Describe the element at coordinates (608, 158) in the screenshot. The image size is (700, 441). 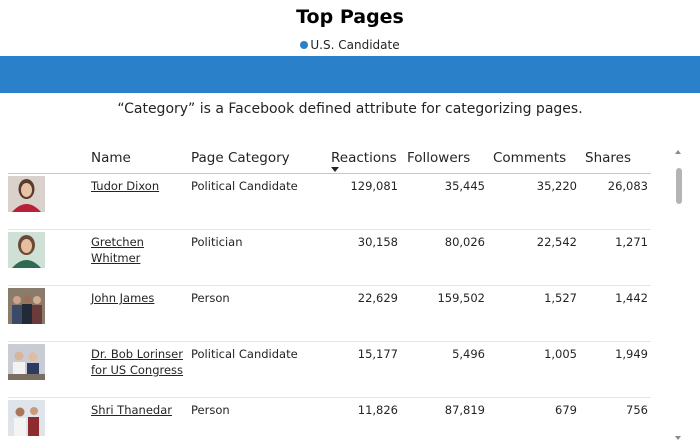
I see `column-header-shares: Shares` at that location.